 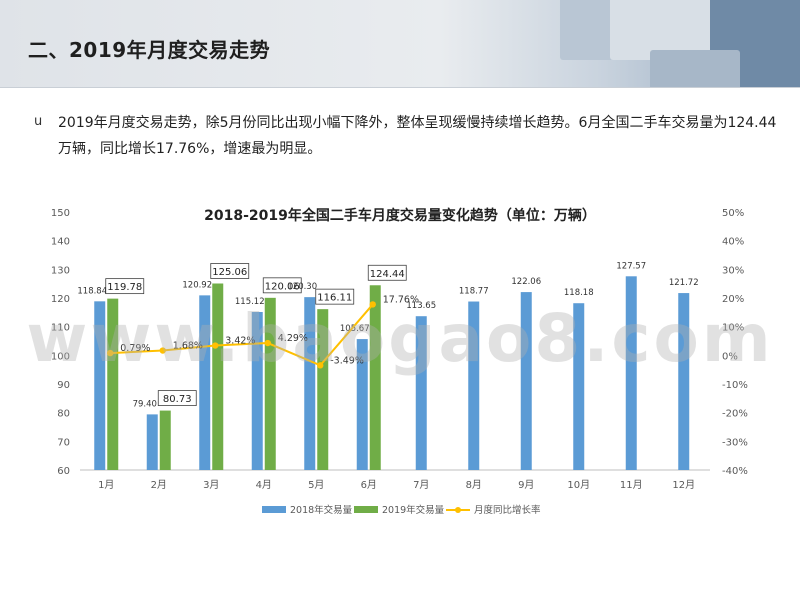 I want to click on y-right-tick-label: 10%, so click(x=733, y=328).